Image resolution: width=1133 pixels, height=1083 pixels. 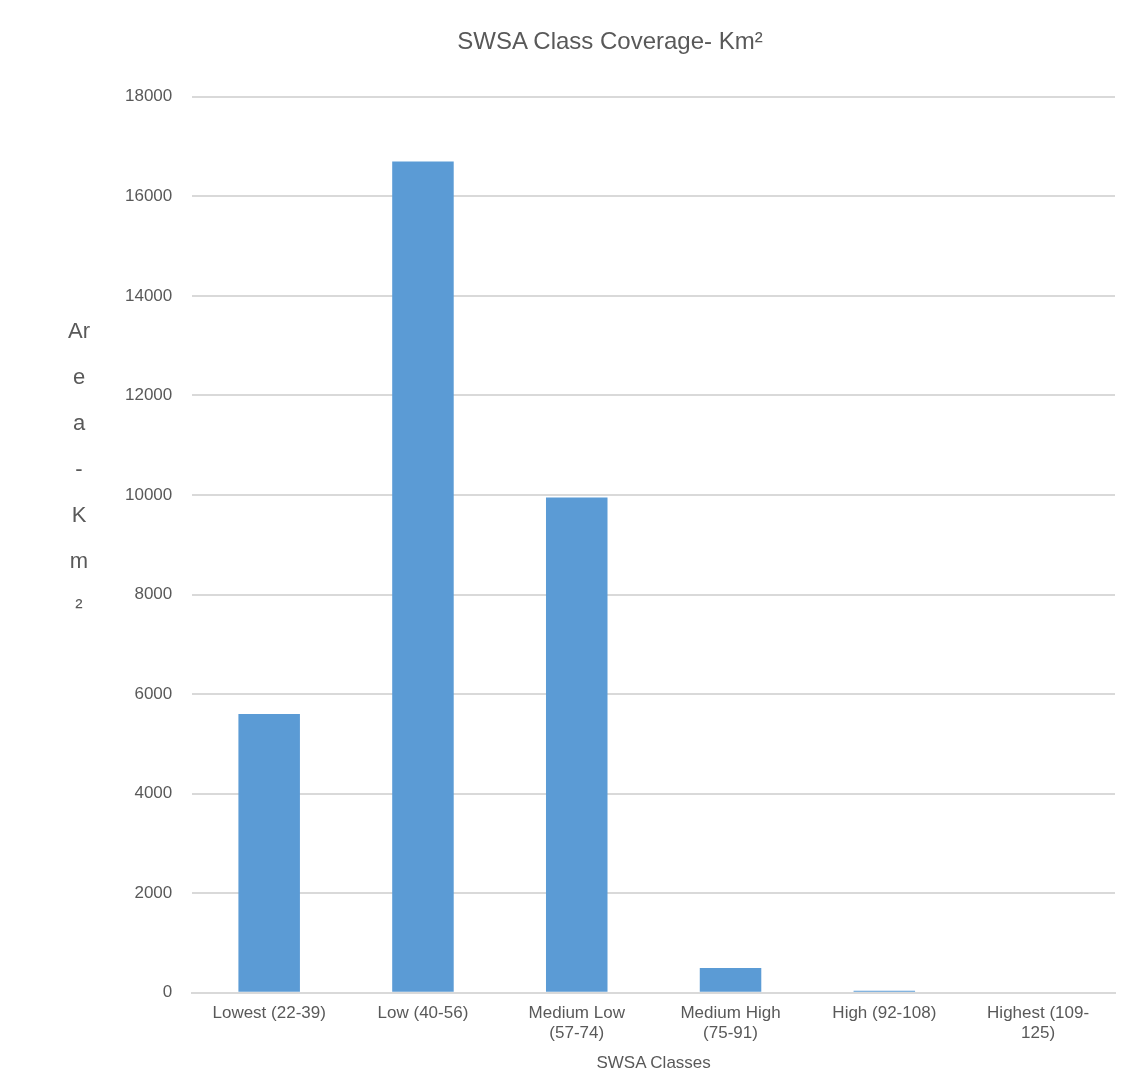 What do you see at coordinates (148, 96) in the screenshot?
I see `y-tick-label: 18000` at bounding box center [148, 96].